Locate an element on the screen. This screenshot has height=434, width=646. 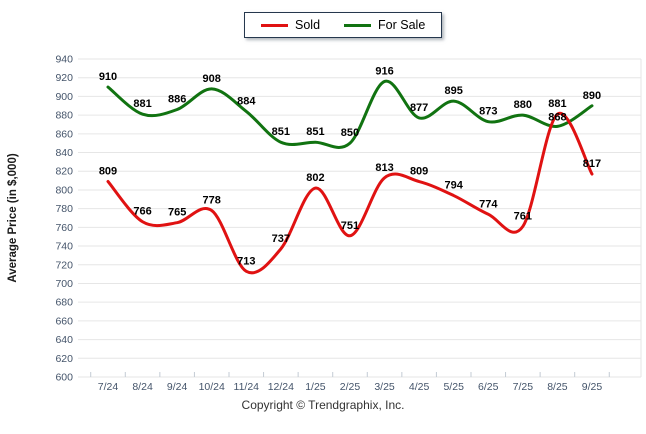
y-tick-label-660: 660 is located at coordinates (64, 321).